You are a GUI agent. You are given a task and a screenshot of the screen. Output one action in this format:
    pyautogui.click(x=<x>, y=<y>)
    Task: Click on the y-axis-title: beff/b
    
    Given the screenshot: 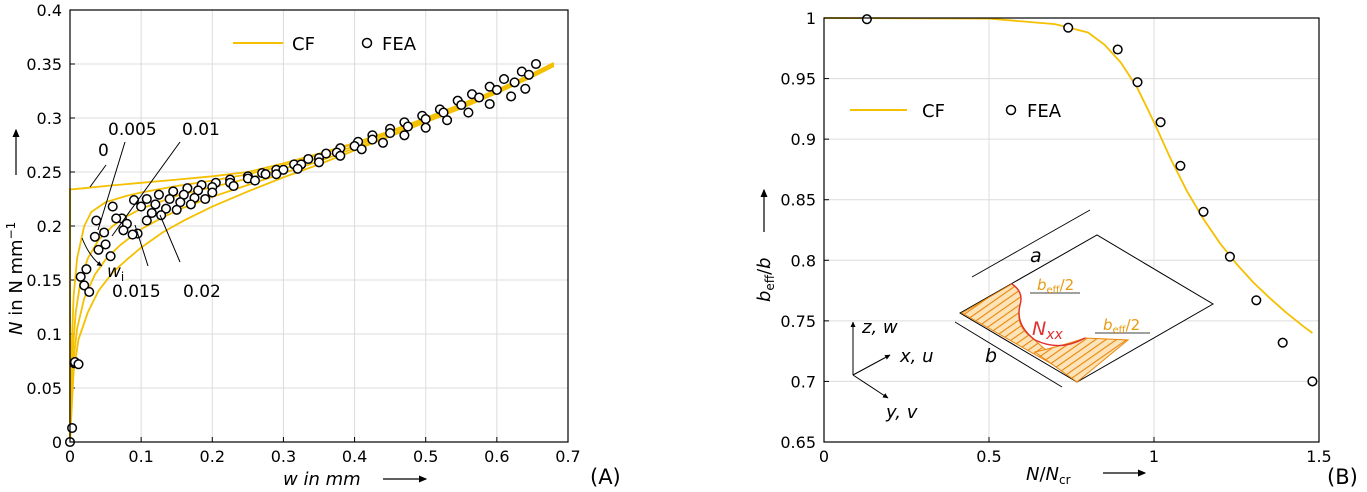 What is the action you would take?
    pyautogui.click(x=765, y=279)
    